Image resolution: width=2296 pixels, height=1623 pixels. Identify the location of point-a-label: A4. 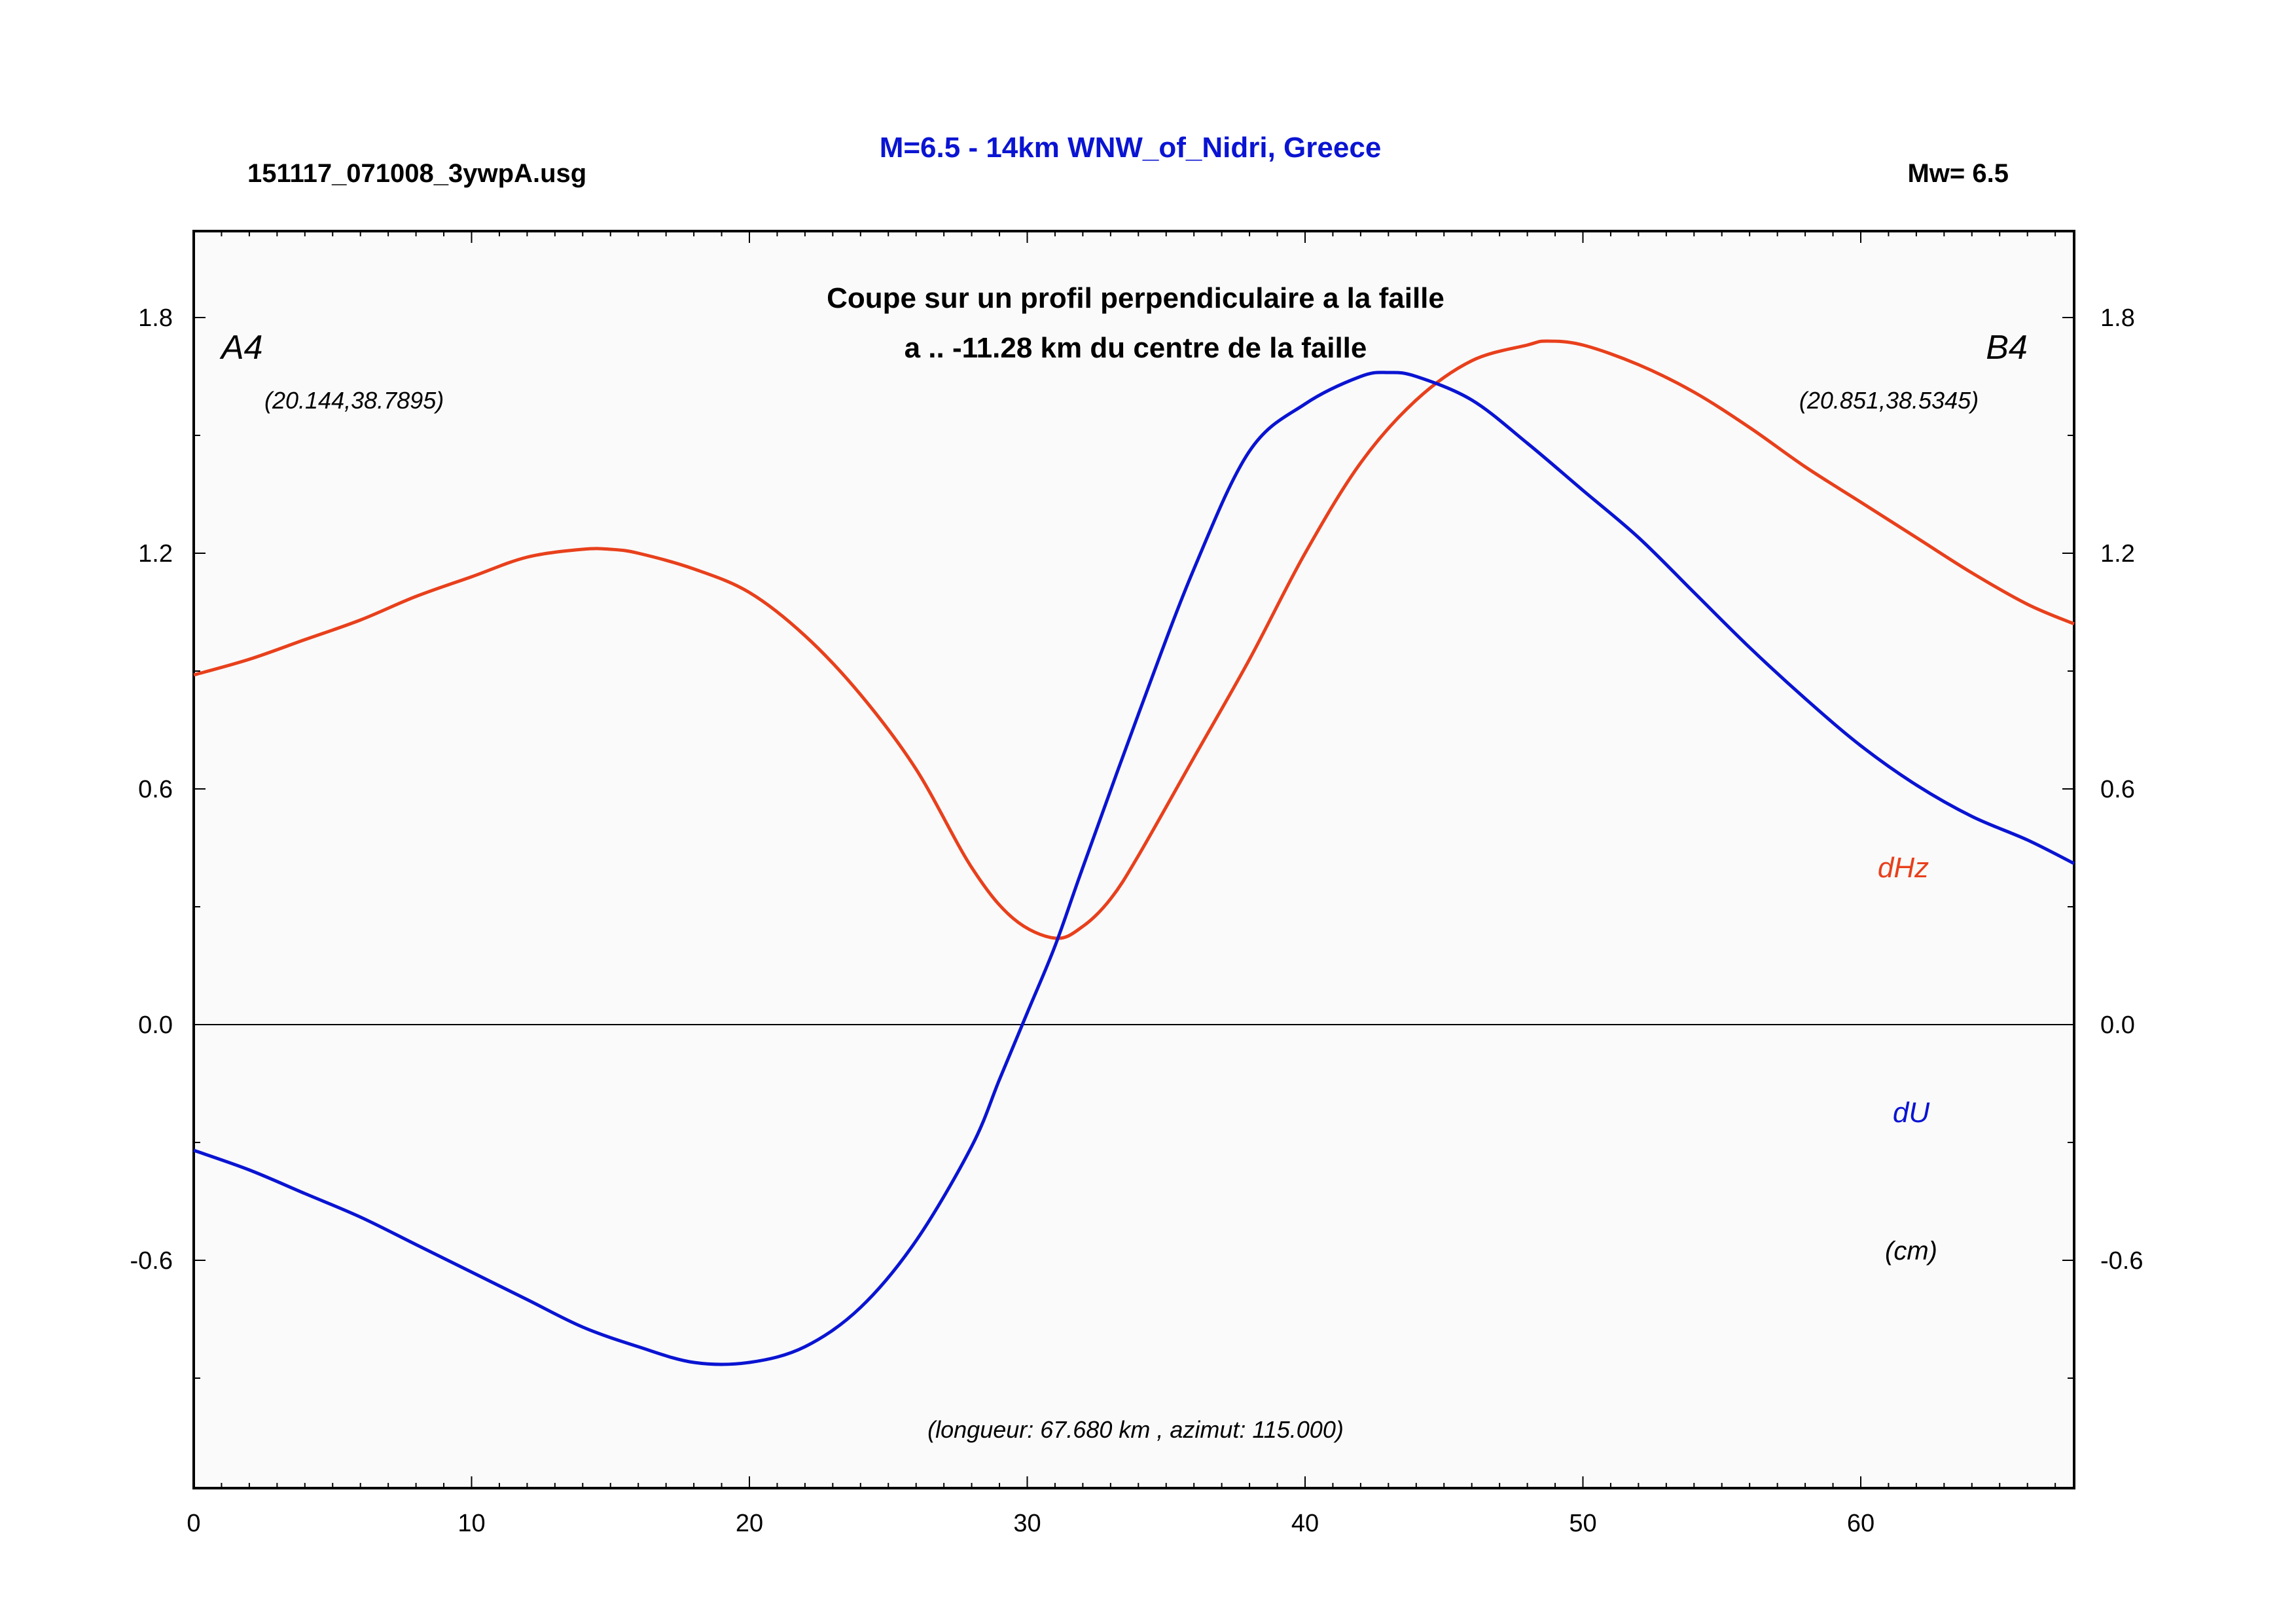
(241, 348).